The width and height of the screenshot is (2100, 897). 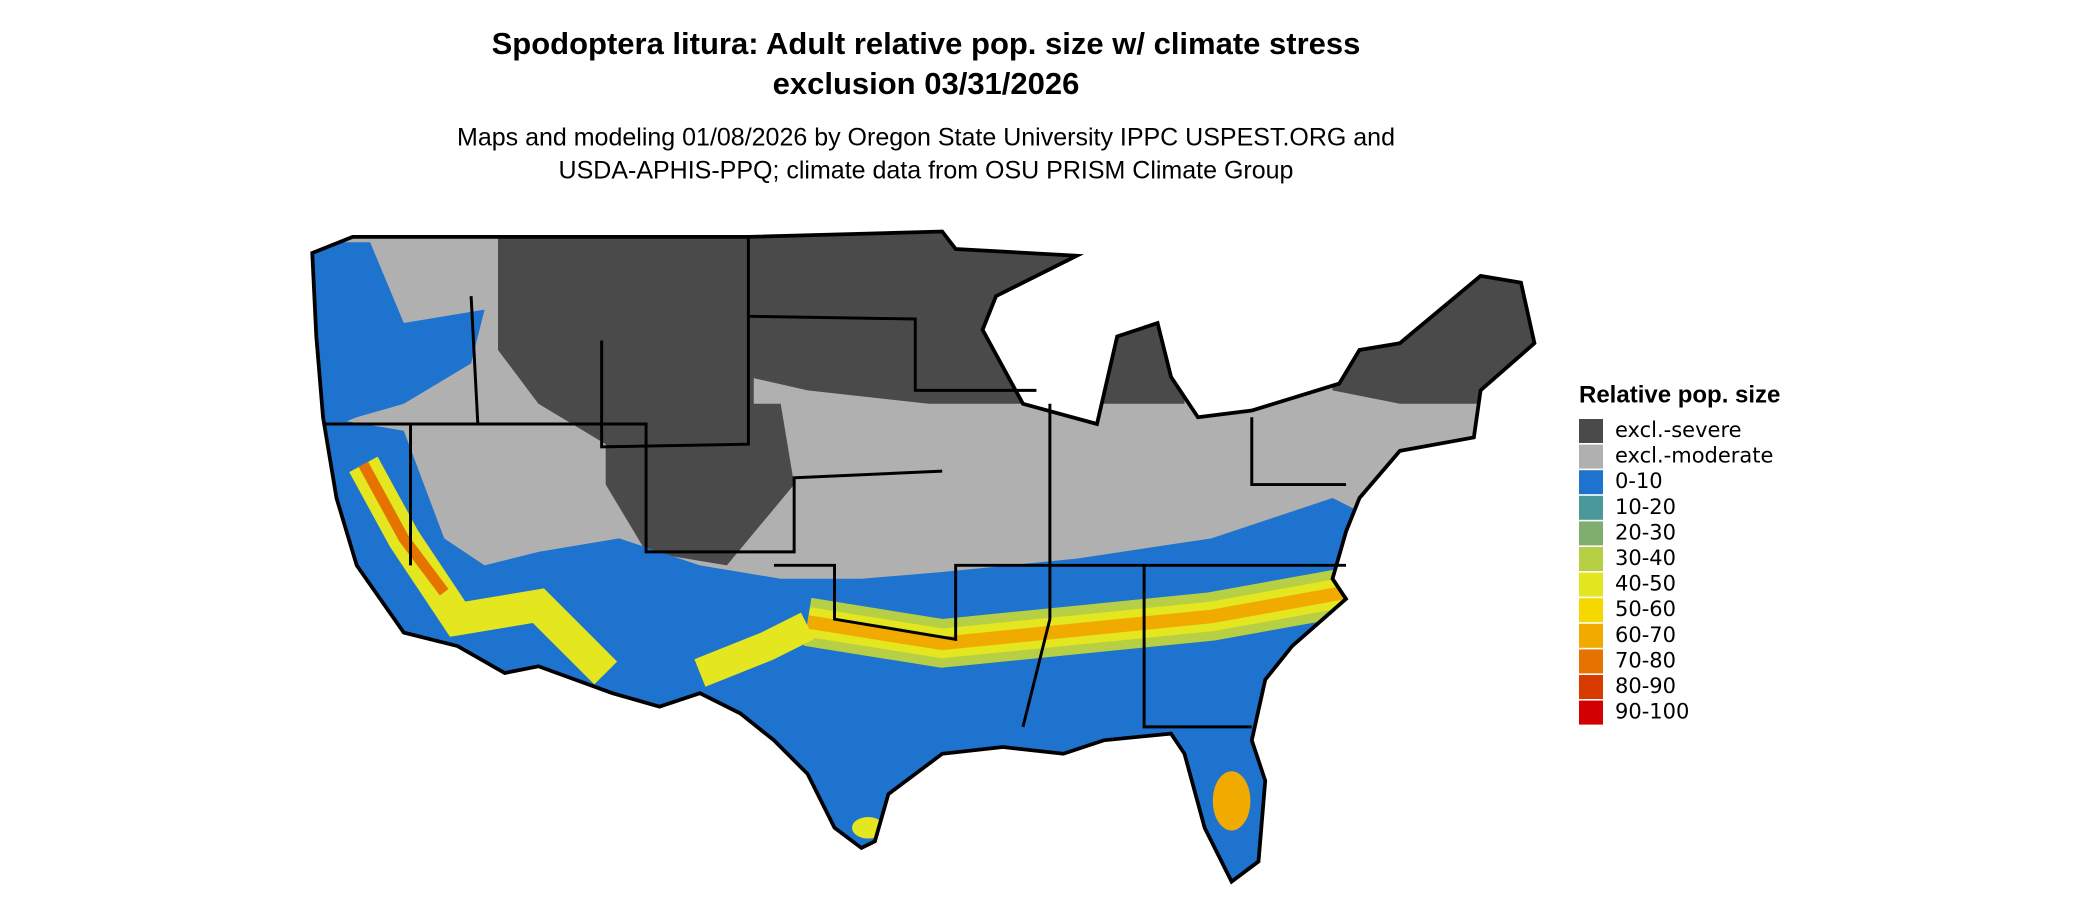 I want to click on legend-label: excl.-moderate, so click(x=1694, y=456).